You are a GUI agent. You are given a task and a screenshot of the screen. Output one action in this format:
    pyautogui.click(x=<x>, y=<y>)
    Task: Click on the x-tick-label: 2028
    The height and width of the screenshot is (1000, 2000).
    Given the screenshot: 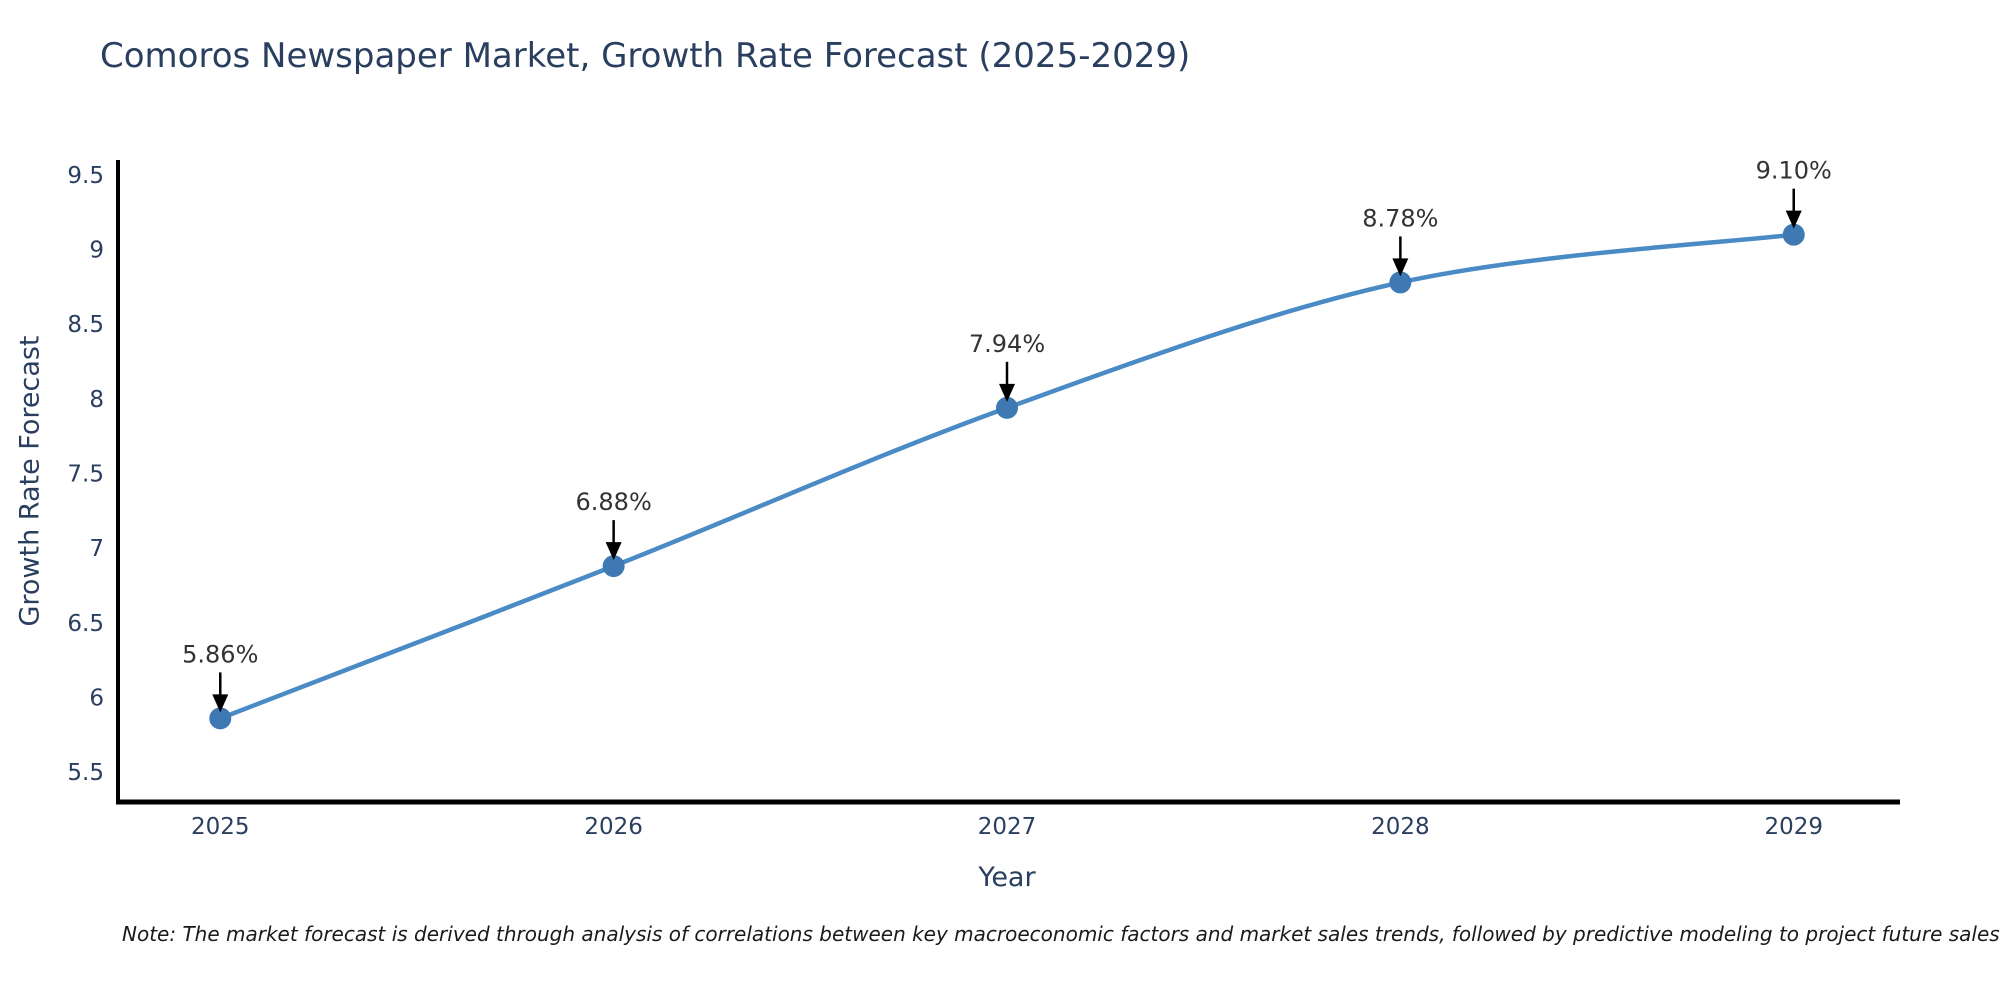 What is the action you would take?
    pyautogui.click(x=1400, y=827)
    